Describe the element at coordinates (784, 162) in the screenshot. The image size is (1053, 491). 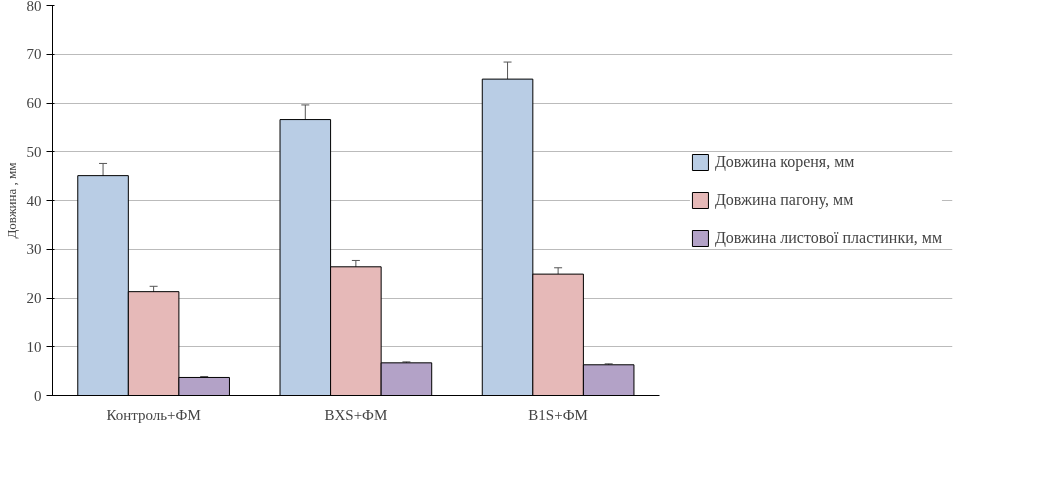
I see `legend-label: Довжина кореня, мм` at that location.